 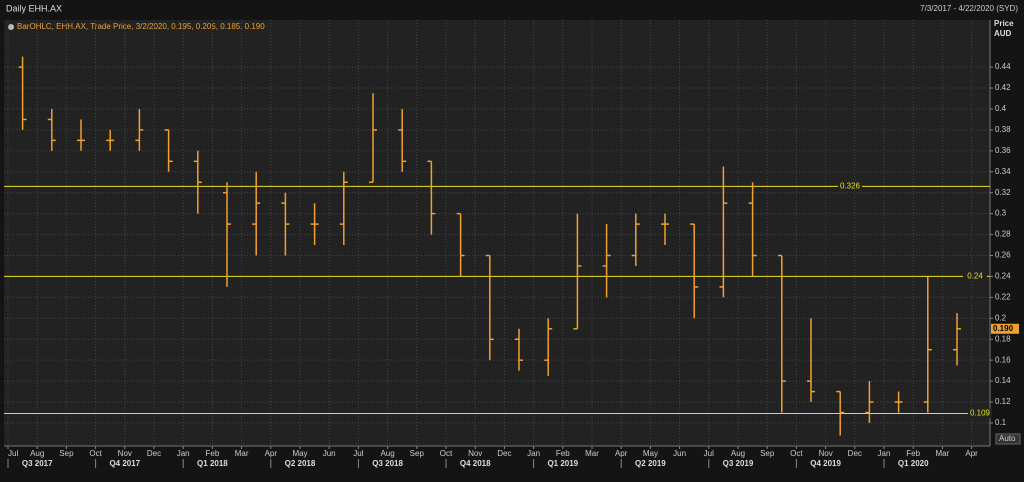 I want to click on y-tick-label: 0.36, so click(x=1003, y=150).